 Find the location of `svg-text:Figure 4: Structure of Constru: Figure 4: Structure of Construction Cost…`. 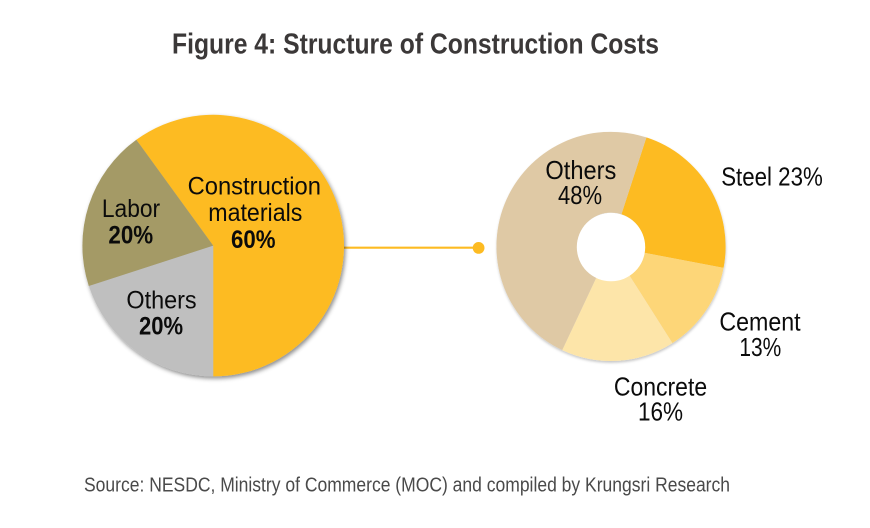

svg-text:Figure 4: Structure of Constru: Figure 4: Structure of Construction Cost… is located at coordinates (415, 44).